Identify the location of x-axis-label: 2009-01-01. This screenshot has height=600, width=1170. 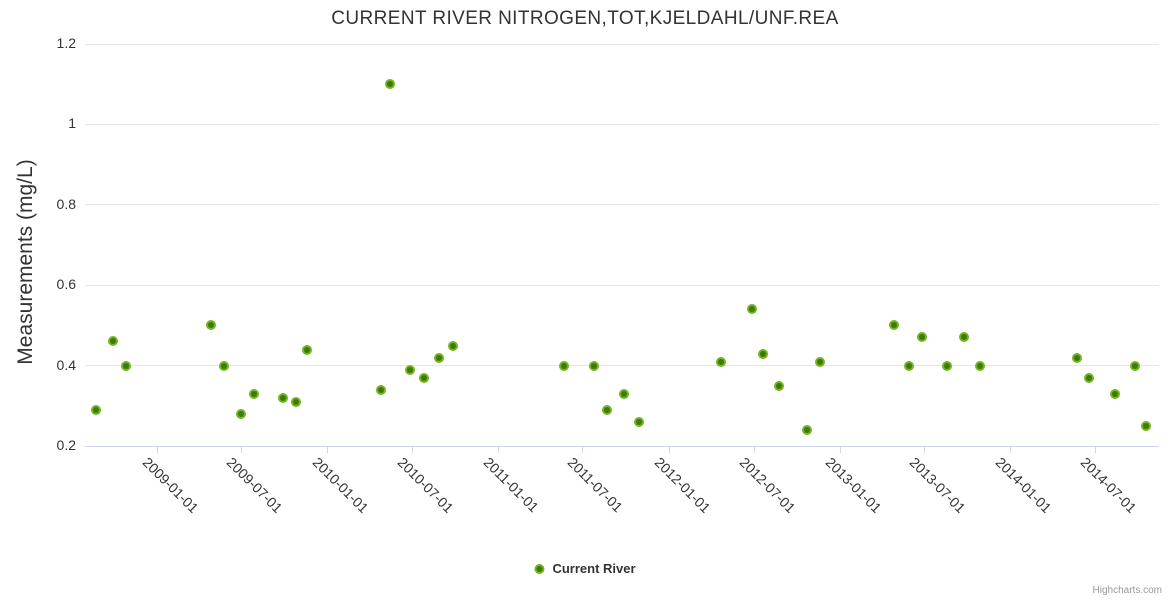
(170, 485).